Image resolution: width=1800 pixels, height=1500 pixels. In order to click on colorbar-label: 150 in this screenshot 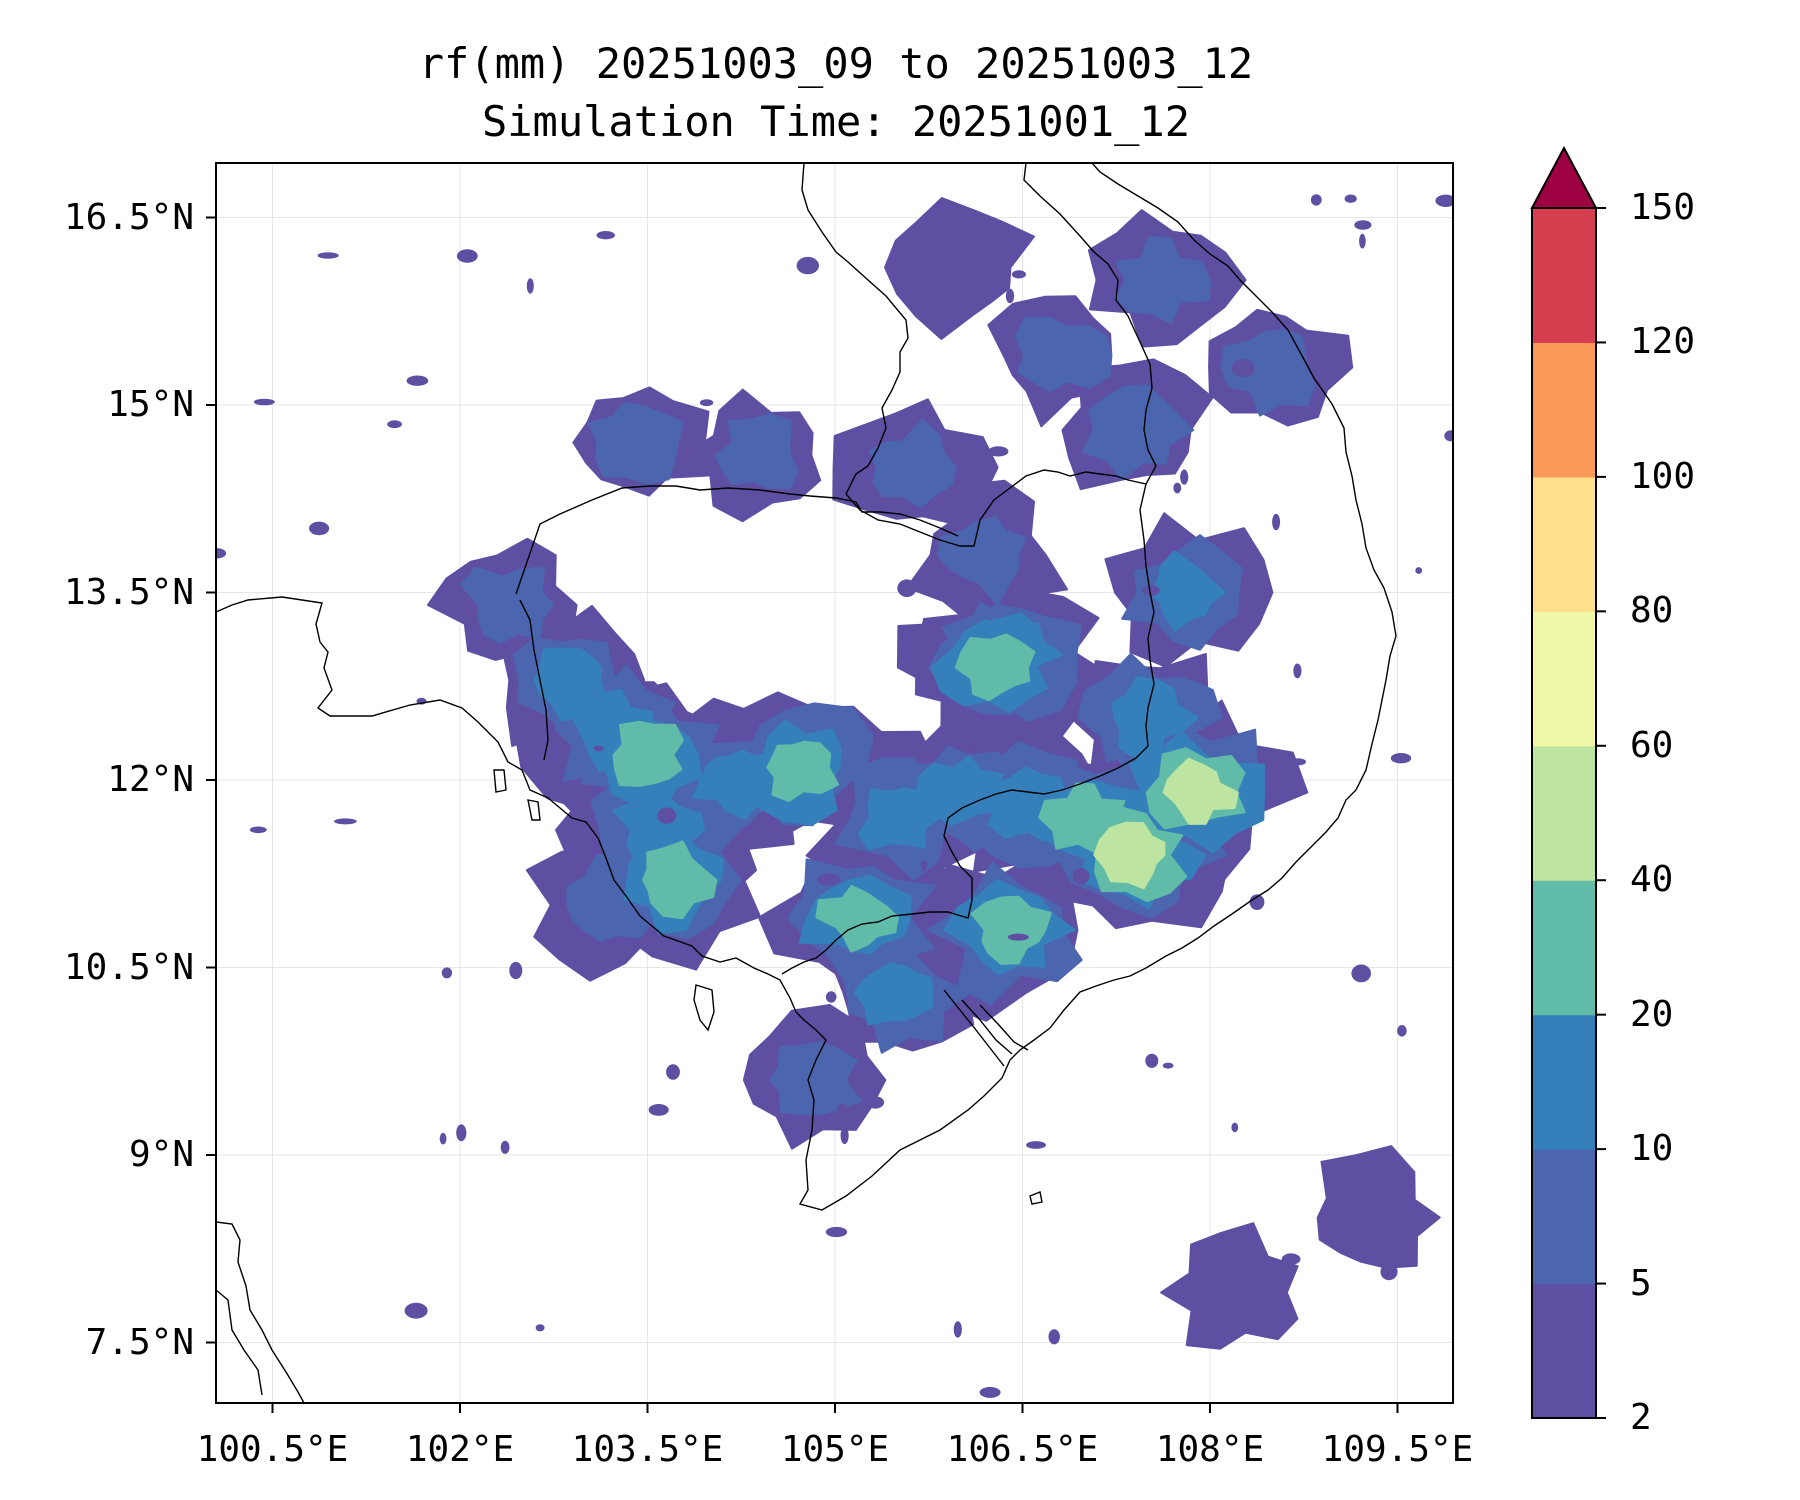, I will do `click(1663, 207)`.